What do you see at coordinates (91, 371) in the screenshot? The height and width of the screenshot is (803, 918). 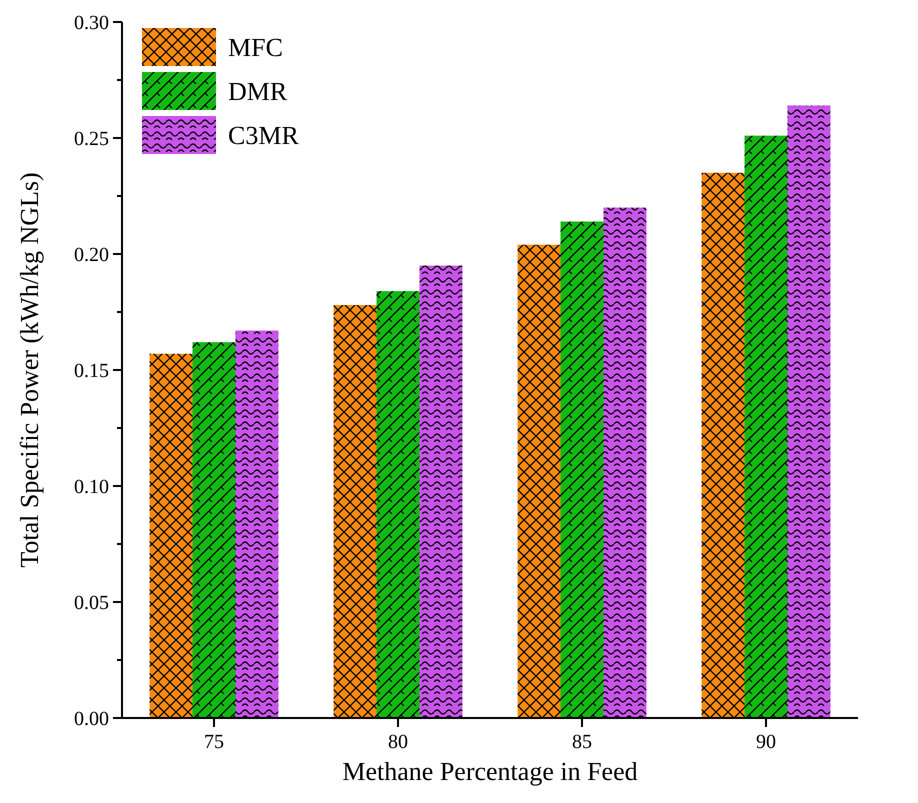 I see `y-tick-label: 0.15` at bounding box center [91, 371].